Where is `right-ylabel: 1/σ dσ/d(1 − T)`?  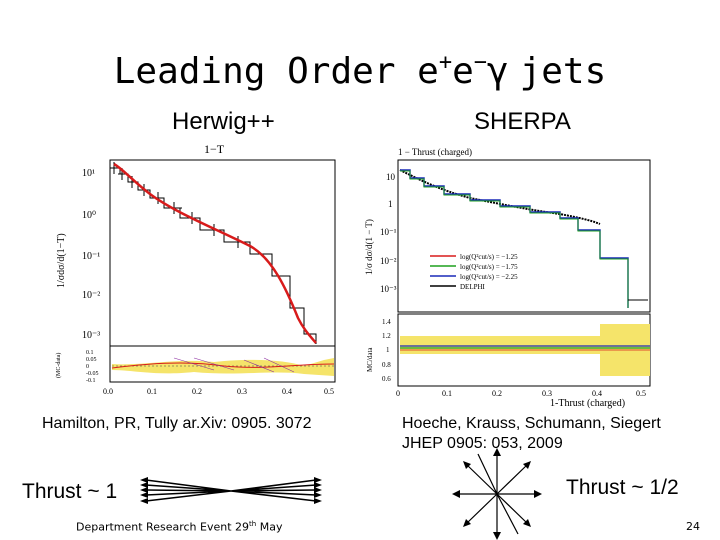
right-ylabel: 1/σ dσ/d(1 − T) is located at coordinates (369, 247).